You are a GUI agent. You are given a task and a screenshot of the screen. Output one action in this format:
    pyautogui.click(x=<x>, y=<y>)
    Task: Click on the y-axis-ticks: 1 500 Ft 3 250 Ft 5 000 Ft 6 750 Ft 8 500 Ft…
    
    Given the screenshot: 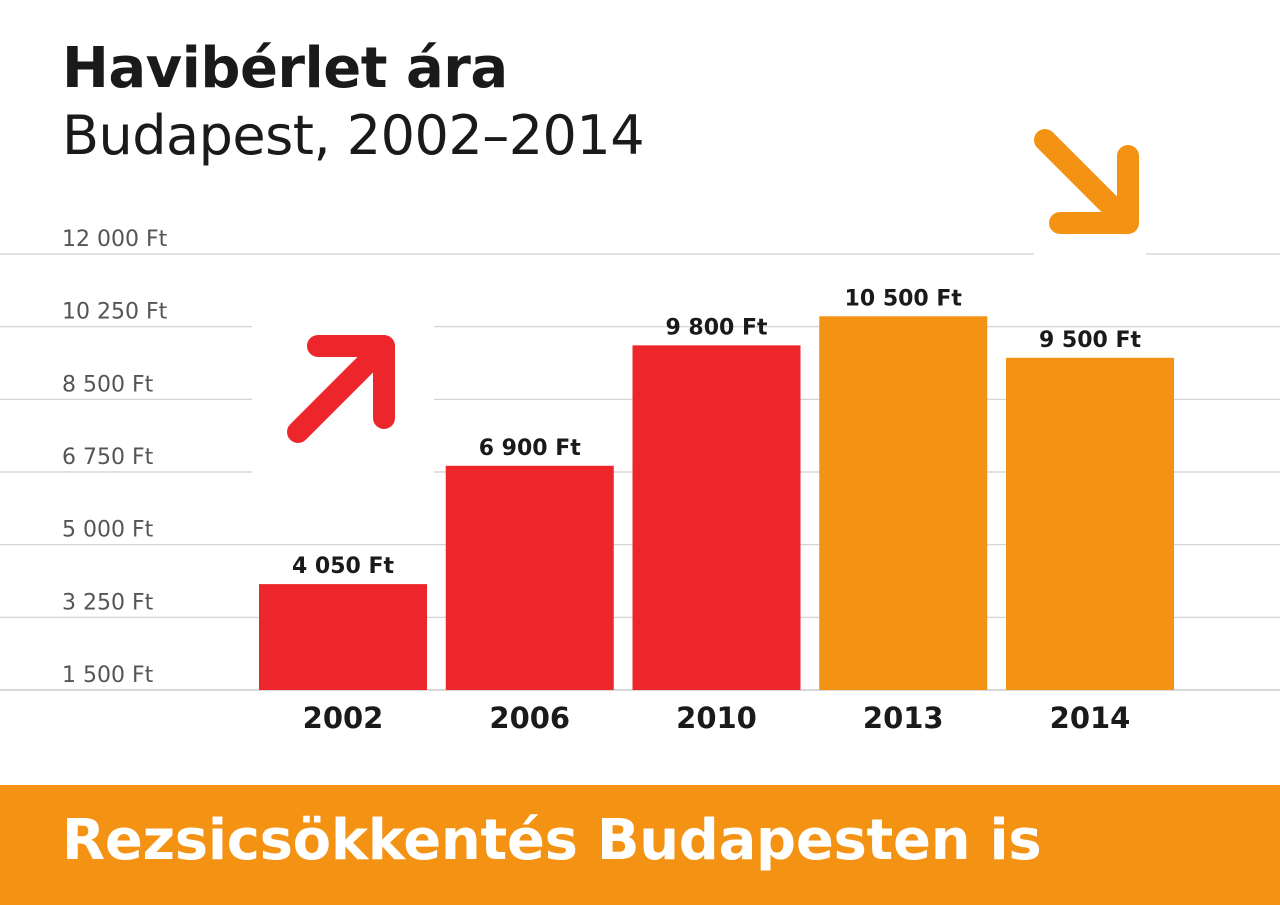 What is the action you would take?
    pyautogui.click(x=115, y=457)
    